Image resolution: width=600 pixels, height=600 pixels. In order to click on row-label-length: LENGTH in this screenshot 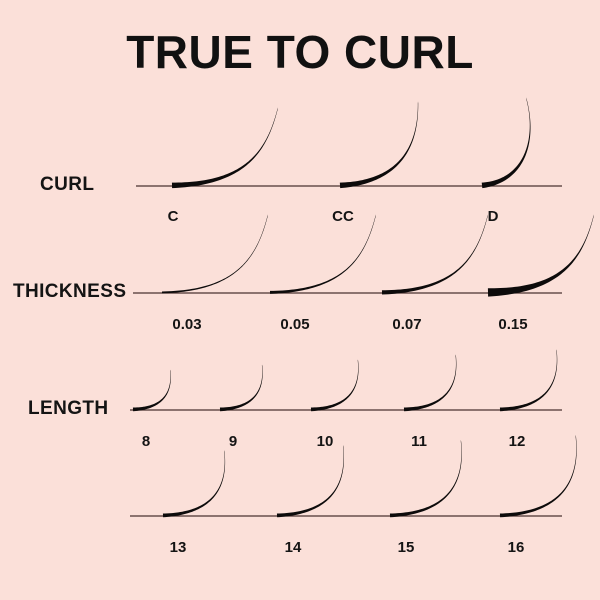, I will do `click(68, 408)`.